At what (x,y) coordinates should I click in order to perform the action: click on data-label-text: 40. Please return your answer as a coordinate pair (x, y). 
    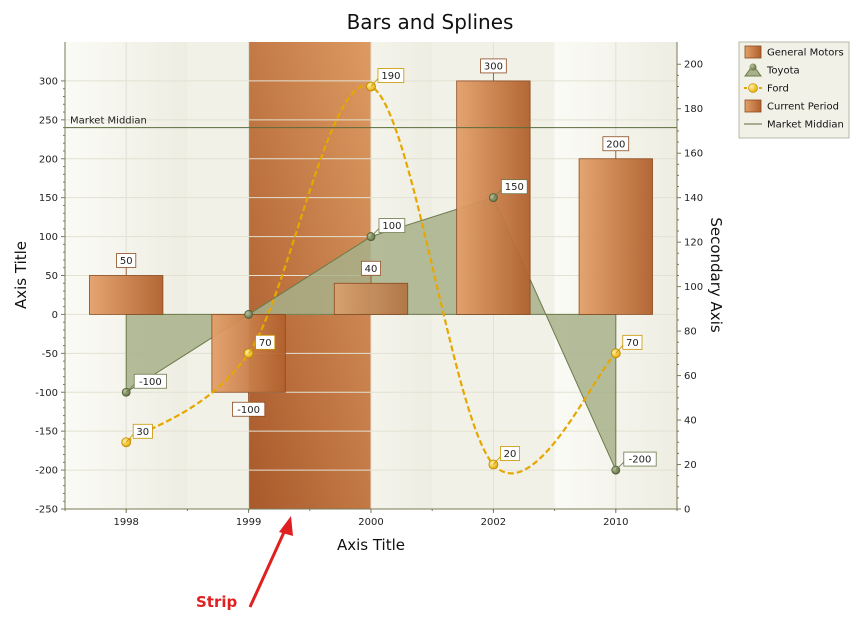
    Looking at the image, I should click on (371, 269).